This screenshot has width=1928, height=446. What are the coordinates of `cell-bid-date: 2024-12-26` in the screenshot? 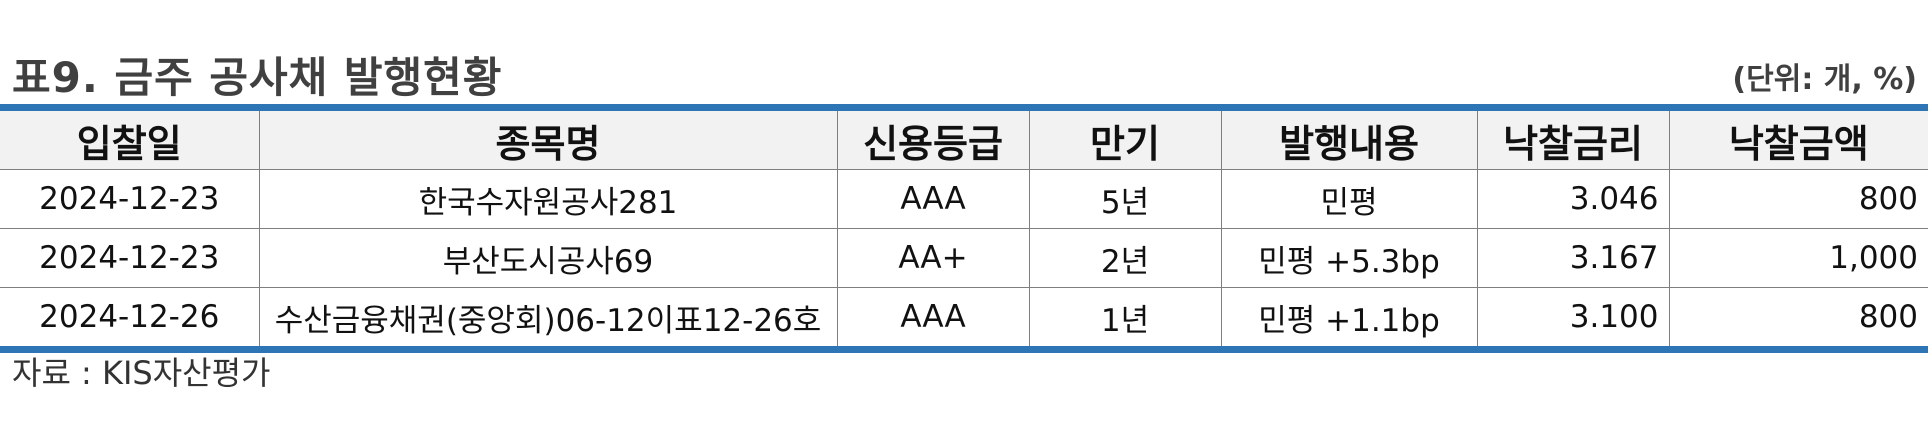 It's located at (129, 317).